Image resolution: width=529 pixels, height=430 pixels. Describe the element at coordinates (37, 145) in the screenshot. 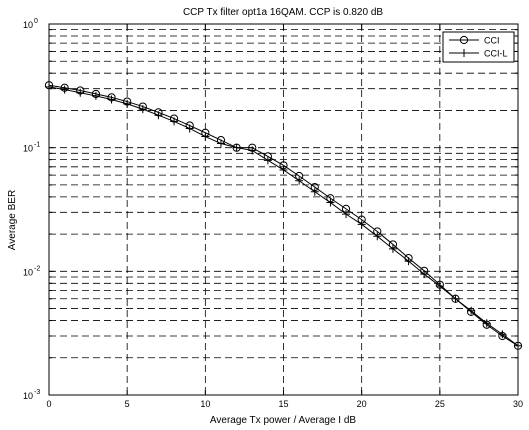

I see `y-tick-label-exponent: -1` at that location.